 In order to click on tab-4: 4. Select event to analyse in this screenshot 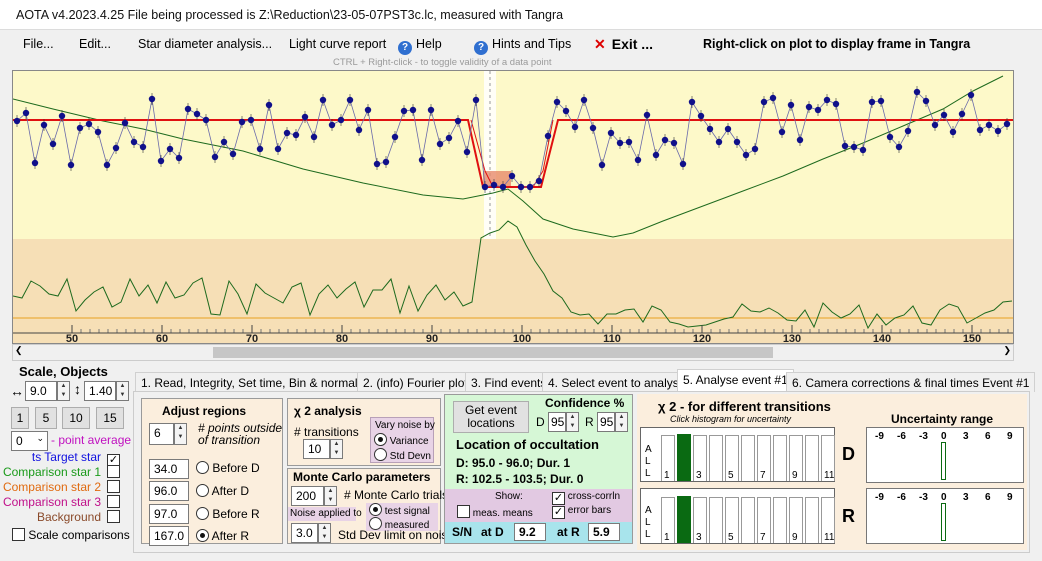, I will do `click(617, 382)`.